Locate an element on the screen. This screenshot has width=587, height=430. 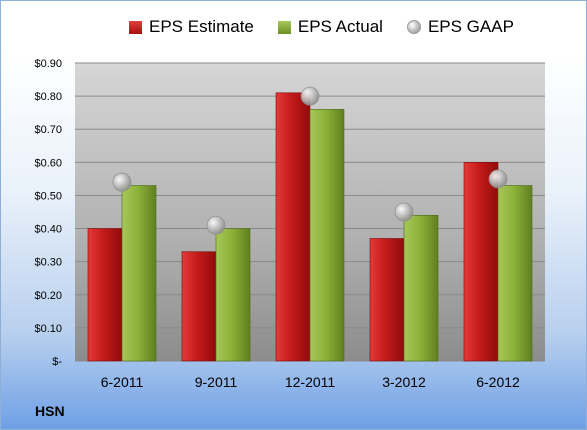
y-tick-label: $- is located at coordinates (57, 362).